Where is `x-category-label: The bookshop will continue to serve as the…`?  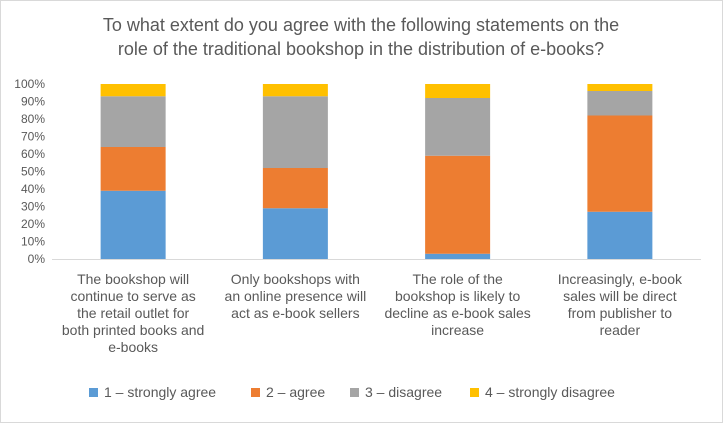 x-category-label: The bookshop will continue to serve as the… is located at coordinates (133, 313).